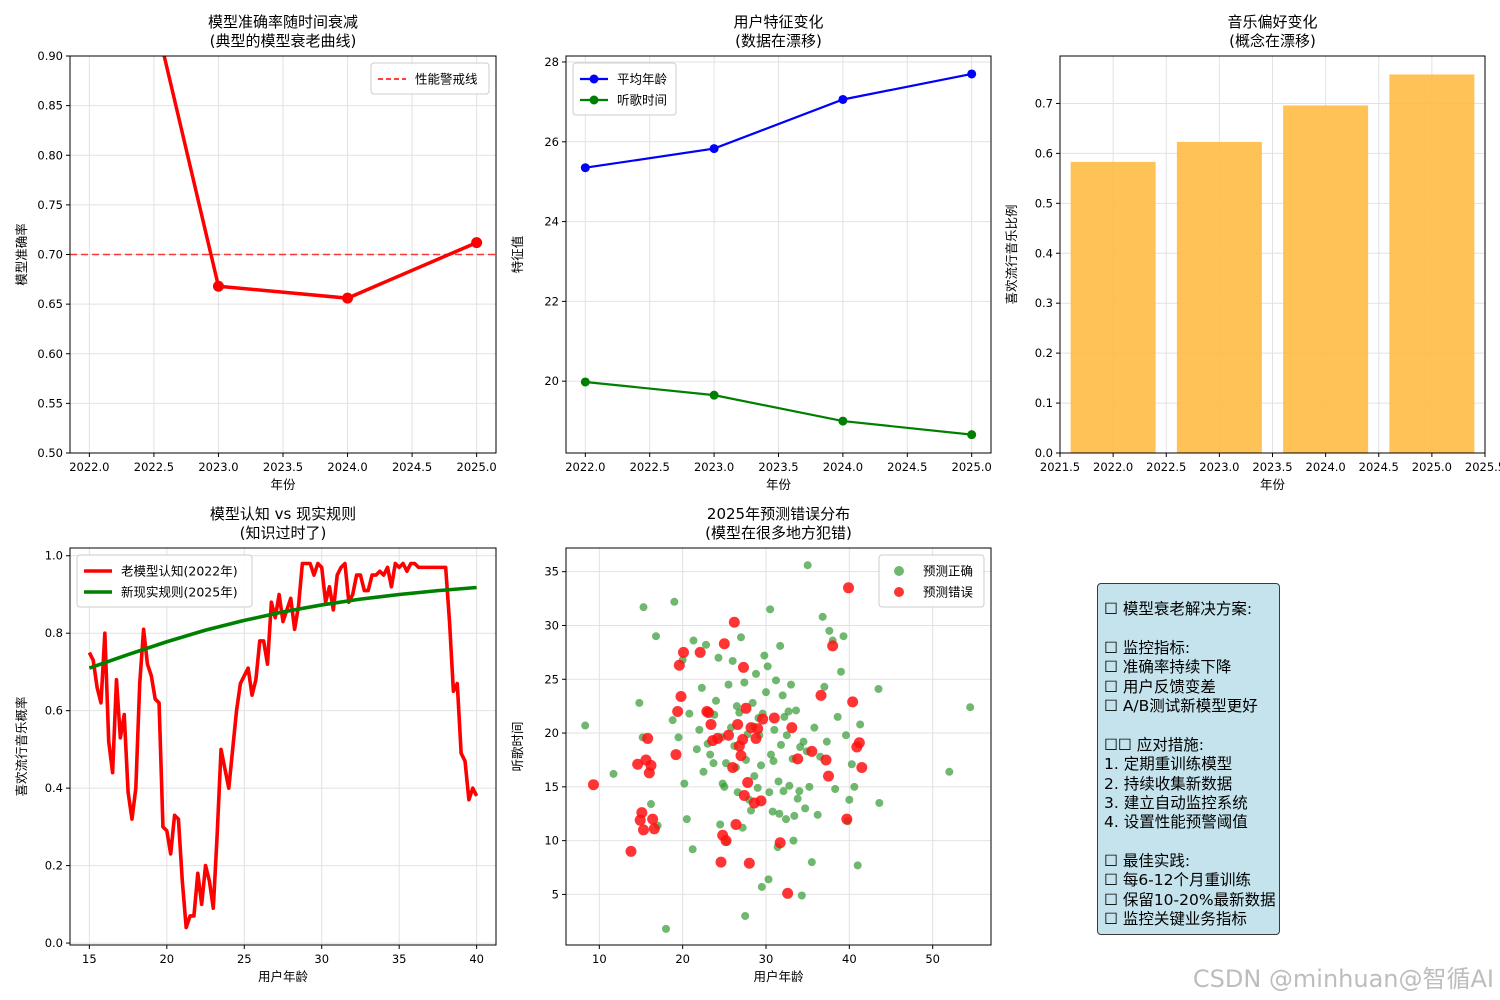 The width and height of the screenshot is (1500, 1000). What do you see at coordinates (551, 572) in the screenshot?
I see `y-tick-label: 35` at bounding box center [551, 572].